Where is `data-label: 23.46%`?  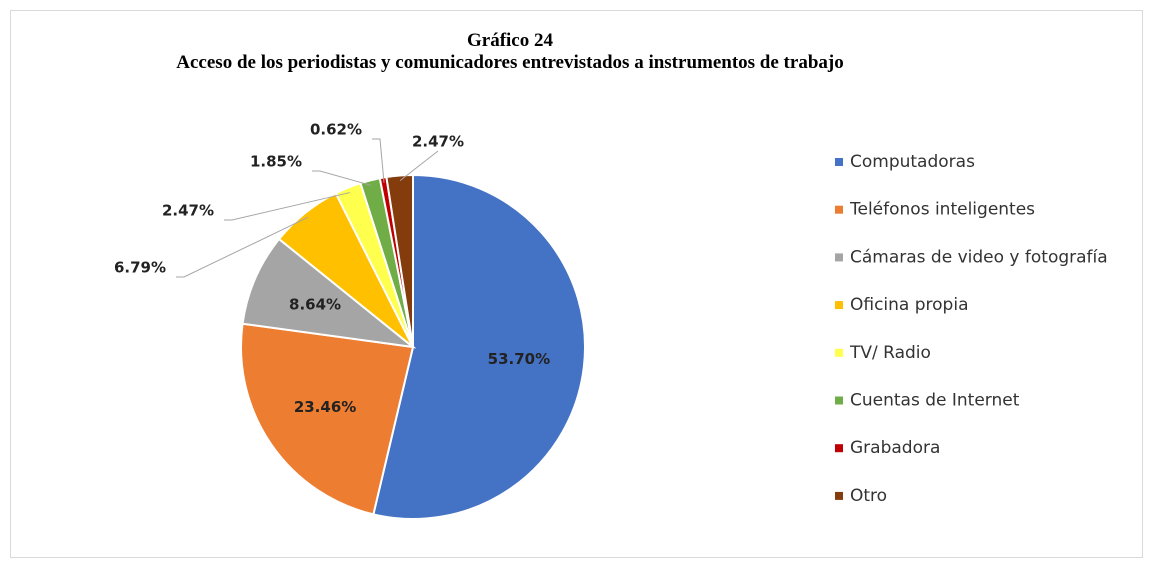 data-label: 23.46% is located at coordinates (325, 407).